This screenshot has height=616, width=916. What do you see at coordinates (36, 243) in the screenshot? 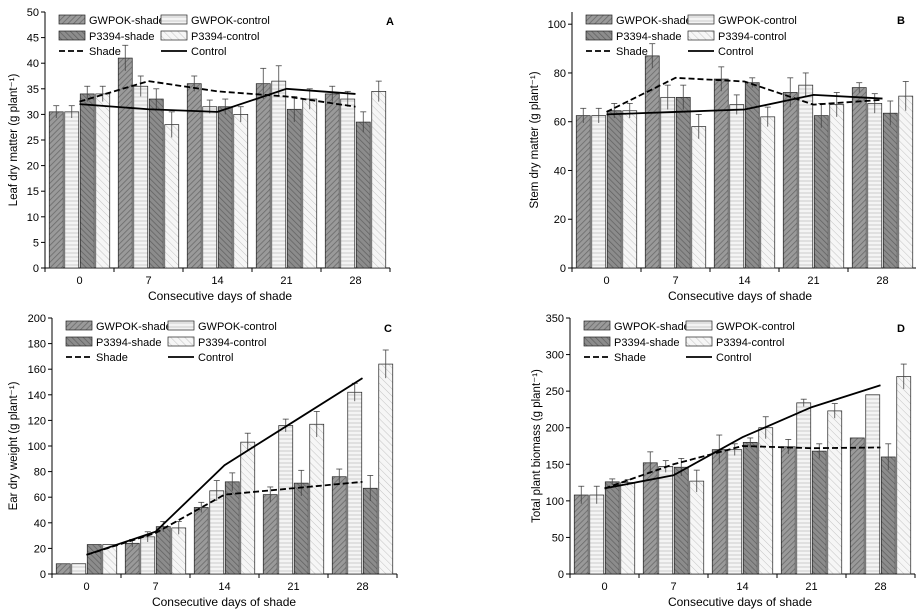
I see `panel-a-ytick-label-1: 5` at bounding box center [36, 243].